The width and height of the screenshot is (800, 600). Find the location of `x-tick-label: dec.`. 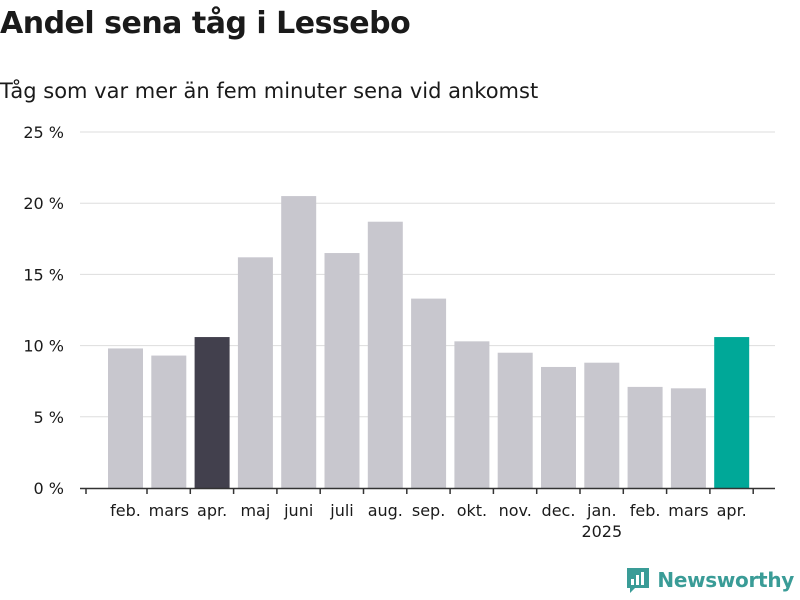

x-tick-label: dec. is located at coordinates (559, 510).